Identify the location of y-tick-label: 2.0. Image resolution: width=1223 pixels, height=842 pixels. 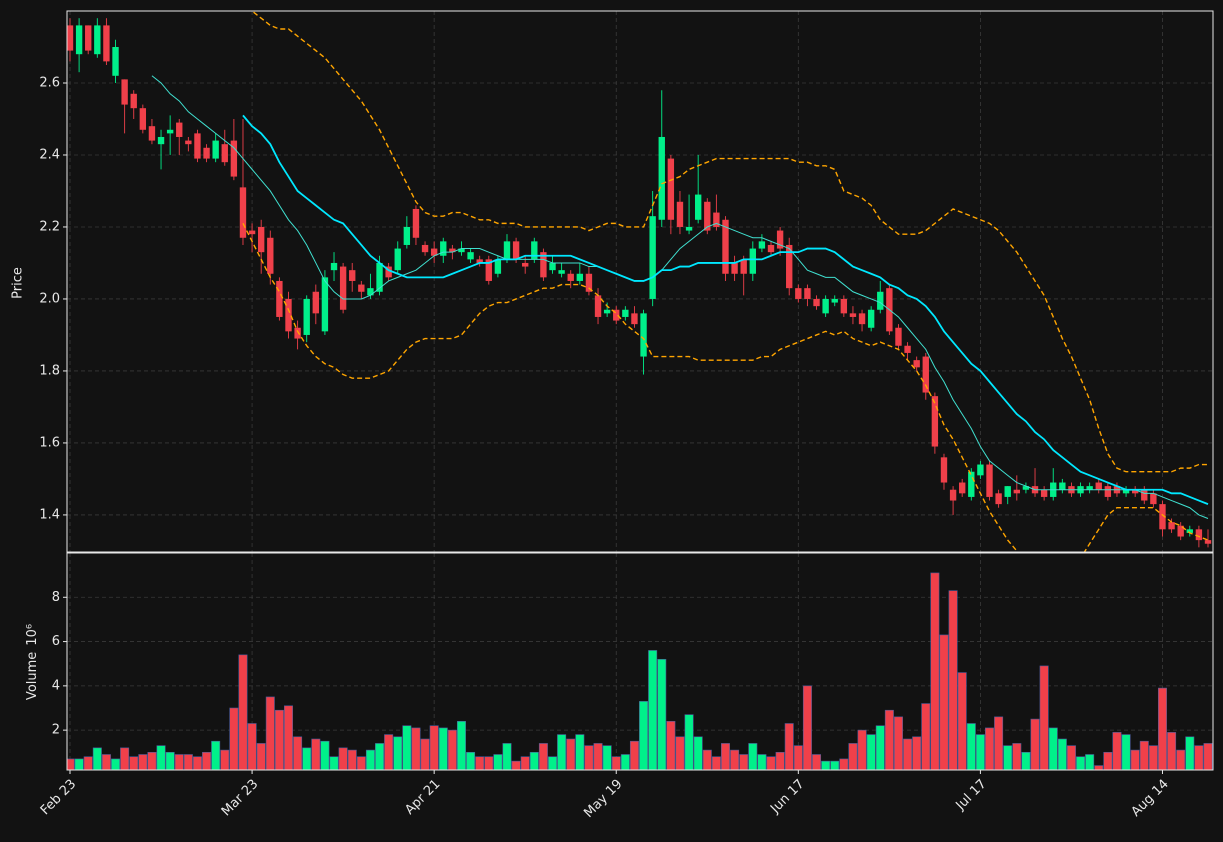
(49, 298).